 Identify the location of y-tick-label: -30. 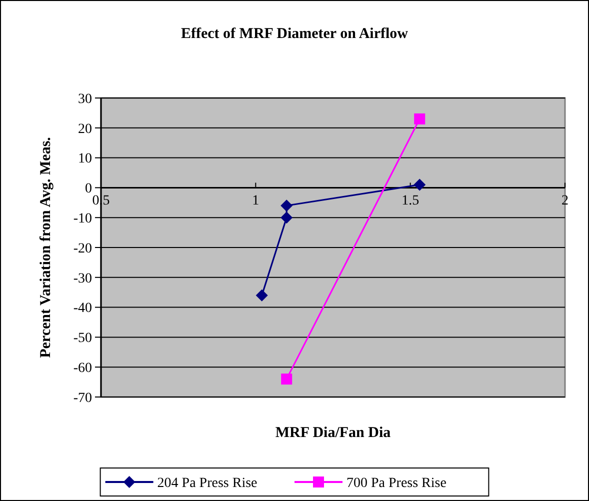
(82, 278).